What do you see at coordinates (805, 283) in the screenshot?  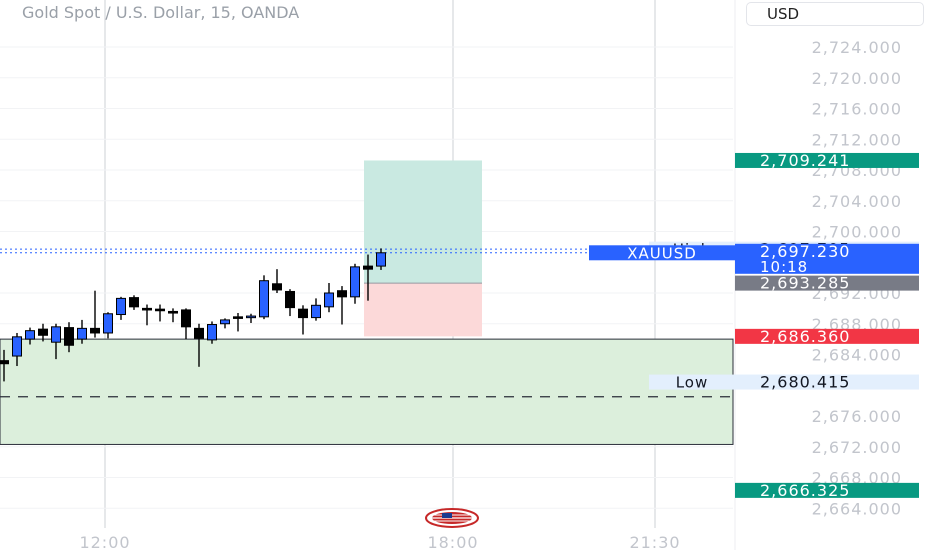 I see `svg-text: 2,693.285` at bounding box center [805, 283].